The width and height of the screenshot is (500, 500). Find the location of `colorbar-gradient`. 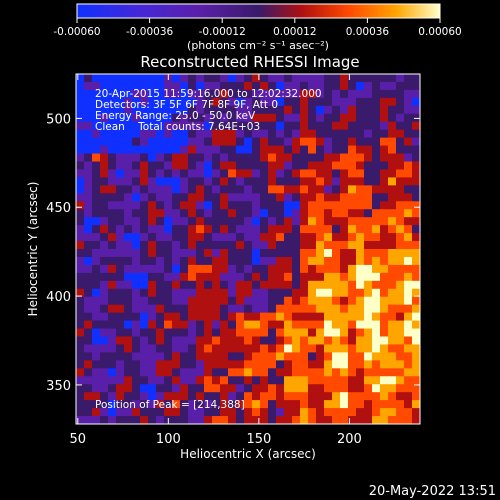

colorbar-gradient is located at coordinates (258, 11).